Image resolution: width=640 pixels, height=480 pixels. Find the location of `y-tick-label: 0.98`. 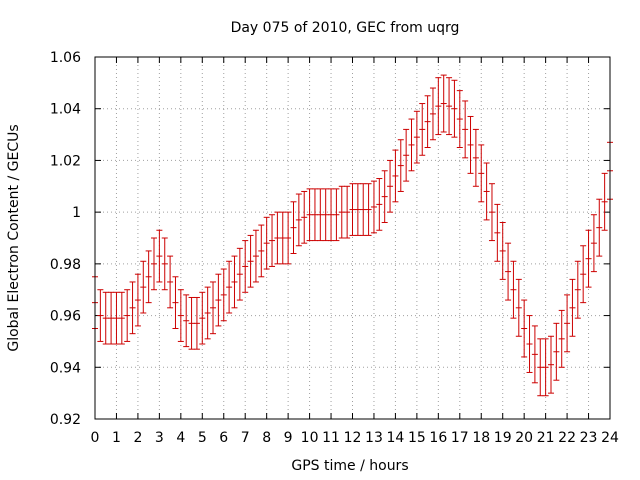

y-tick-label: 0.98 is located at coordinates (65, 265).